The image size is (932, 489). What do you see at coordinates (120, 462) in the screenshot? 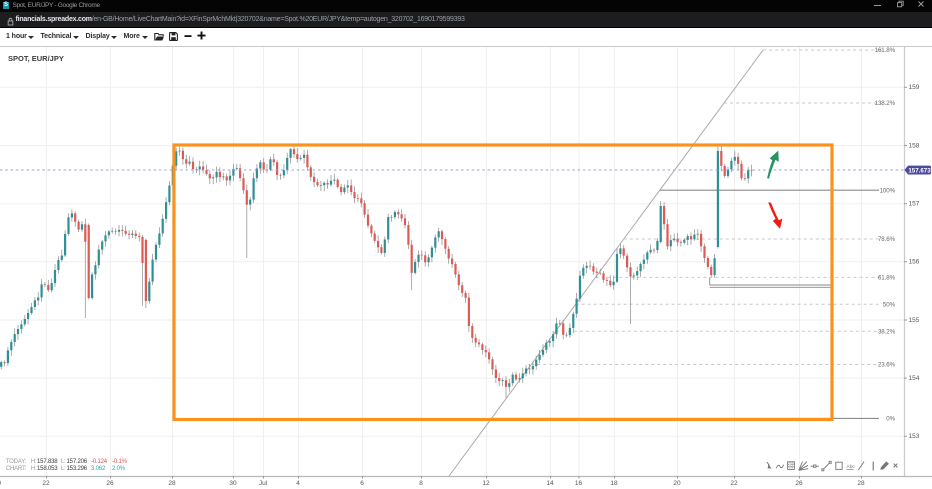
I see `svg-text: -0.1%` at bounding box center [120, 462].